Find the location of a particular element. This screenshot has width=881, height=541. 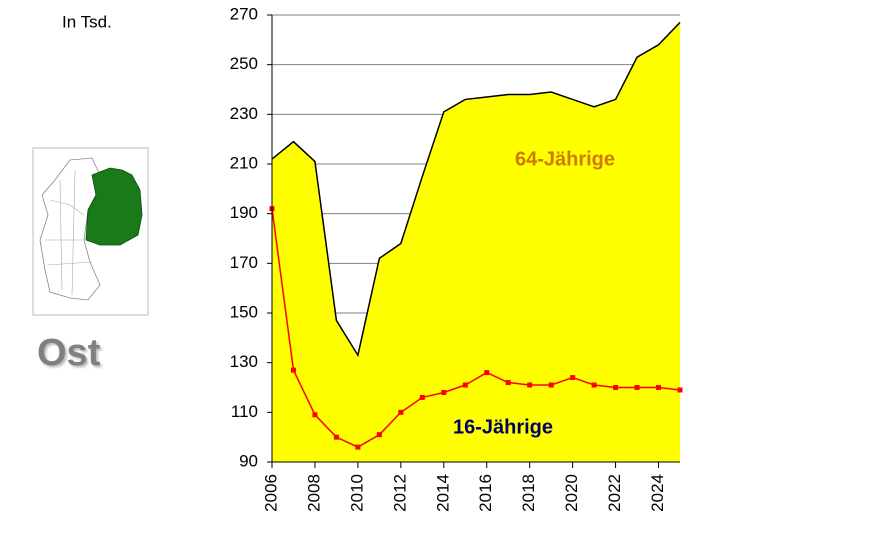

y-tick-label: 270 is located at coordinates (244, 13).